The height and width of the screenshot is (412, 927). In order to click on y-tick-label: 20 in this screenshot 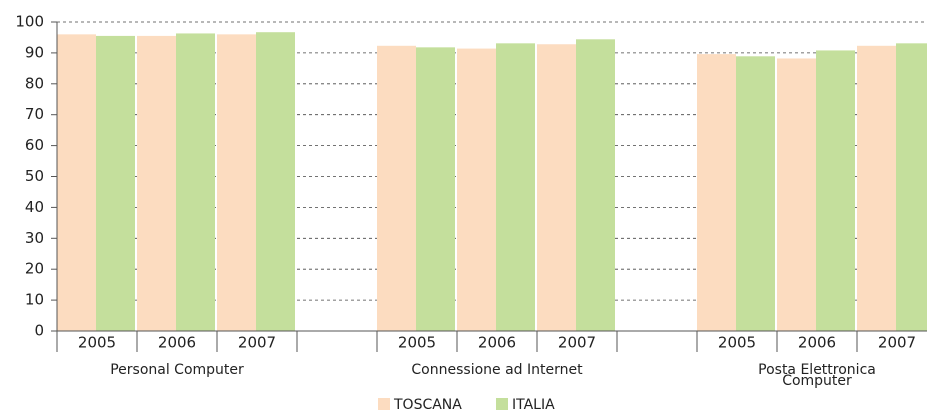, I will do `click(34, 269)`.